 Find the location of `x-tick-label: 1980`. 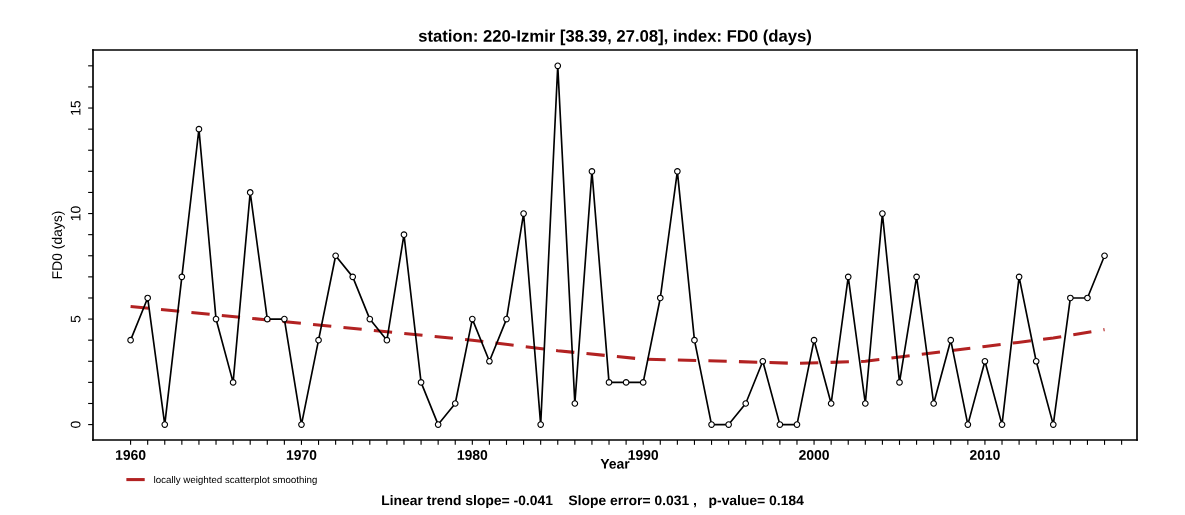

x-tick-label: 1980 is located at coordinates (472, 455).